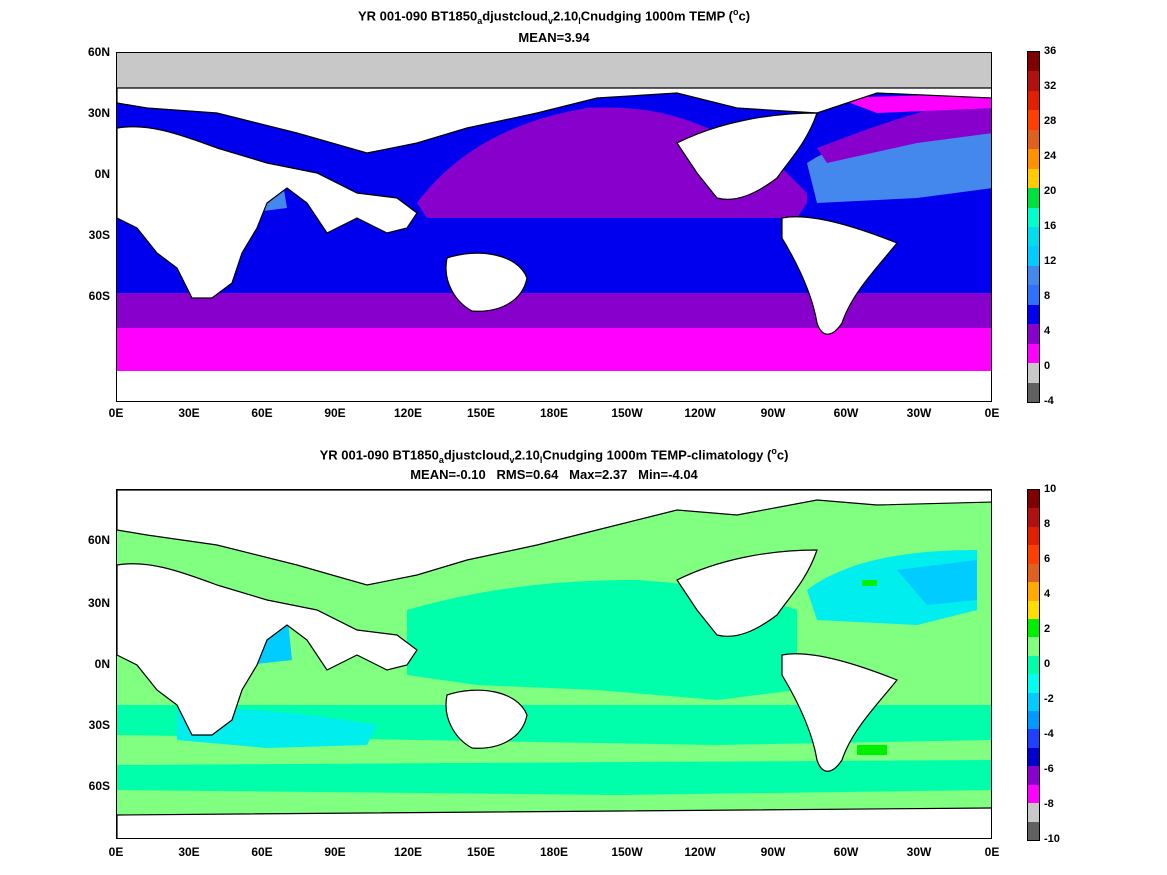  Describe the element at coordinates (1049, 699) in the screenshot. I see `colorbar-tick-label: -2` at that location.